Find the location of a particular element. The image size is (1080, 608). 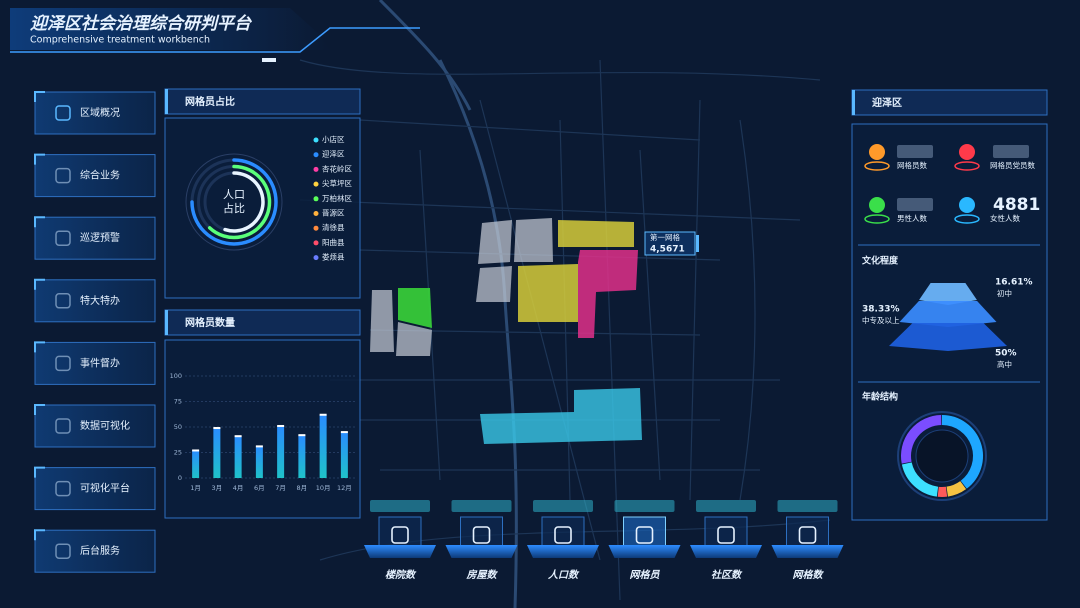

menu-button: 区域概况 is located at coordinates (95, 113).